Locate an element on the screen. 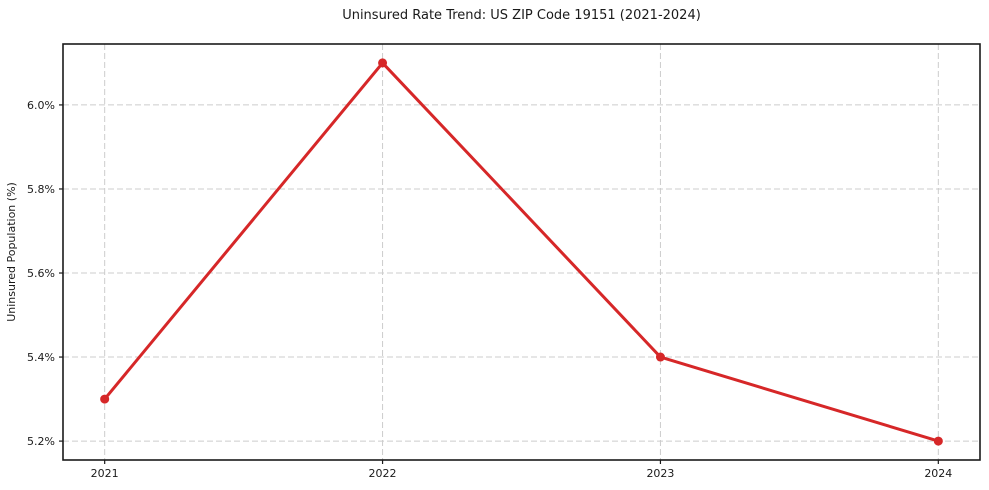 Image resolution: width=989 pixels, height=490 pixels. y-tick-label: 5.2% is located at coordinates (41, 441).